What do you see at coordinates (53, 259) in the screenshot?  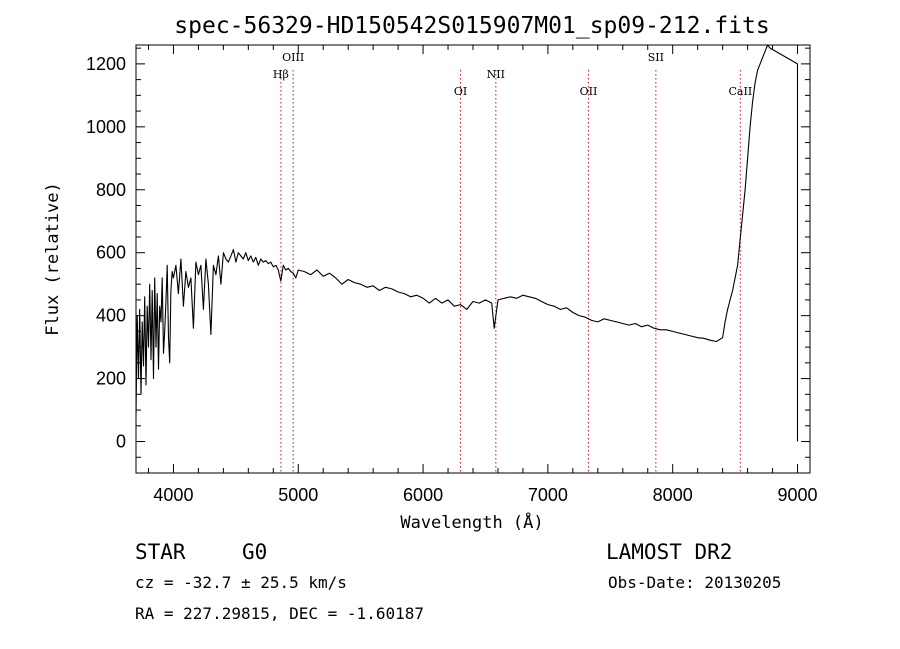 I see `y-axis-label: Flux (relative)` at bounding box center [53, 259].